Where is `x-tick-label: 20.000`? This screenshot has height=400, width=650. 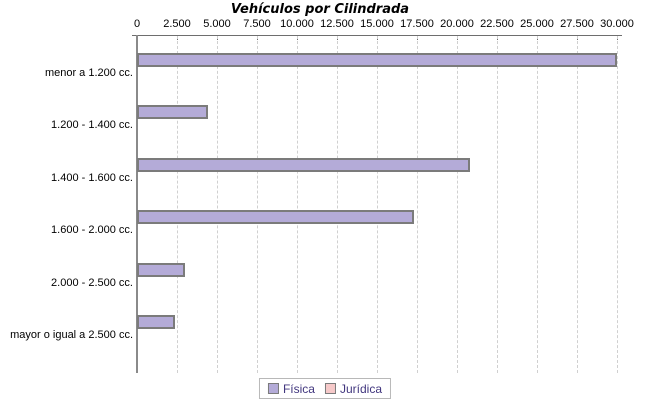
x-tick-label: 20.000 is located at coordinates (457, 24).